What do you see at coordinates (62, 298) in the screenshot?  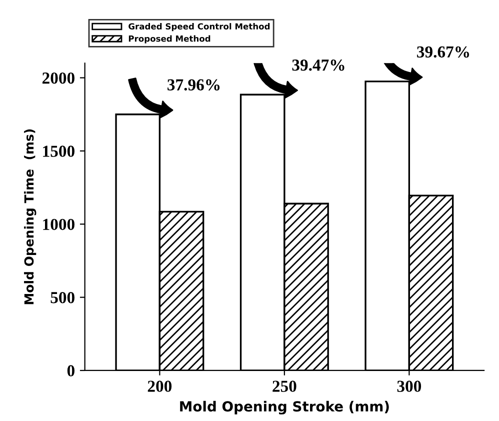 I see `y-tick-label: 500` at bounding box center [62, 298].